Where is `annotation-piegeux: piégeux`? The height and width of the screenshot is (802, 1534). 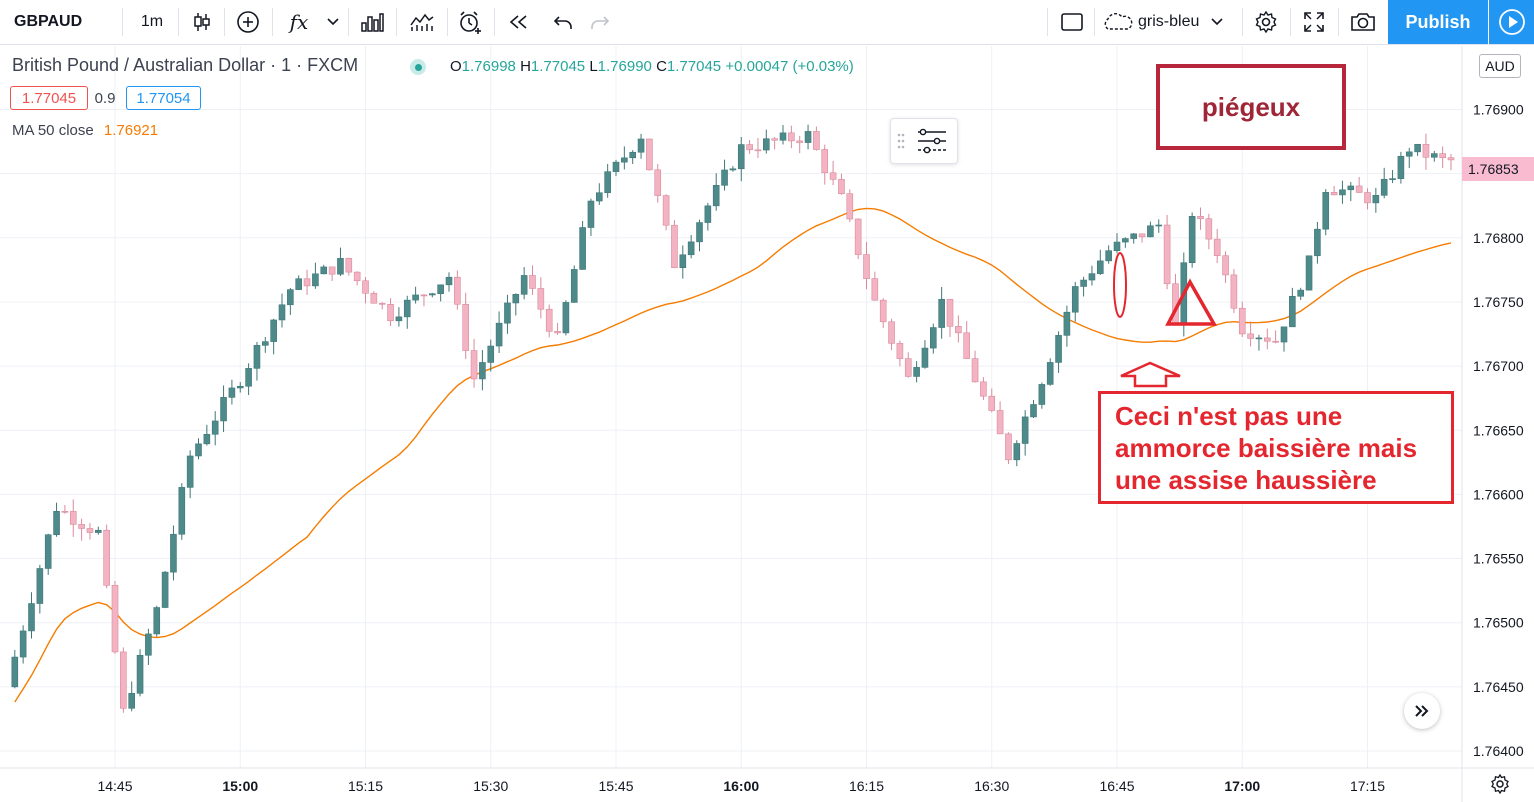
annotation-piegeux: piégeux is located at coordinates (1251, 107).